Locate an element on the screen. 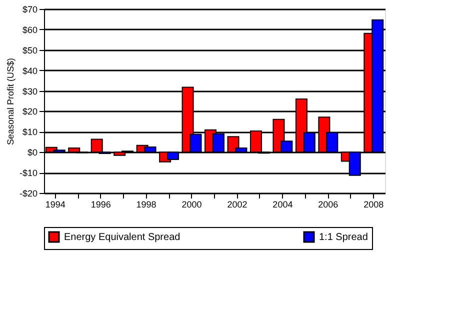 Image resolution: width=470 pixels, height=328 pixels. y-tick-label: $40 is located at coordinates (30, 71).